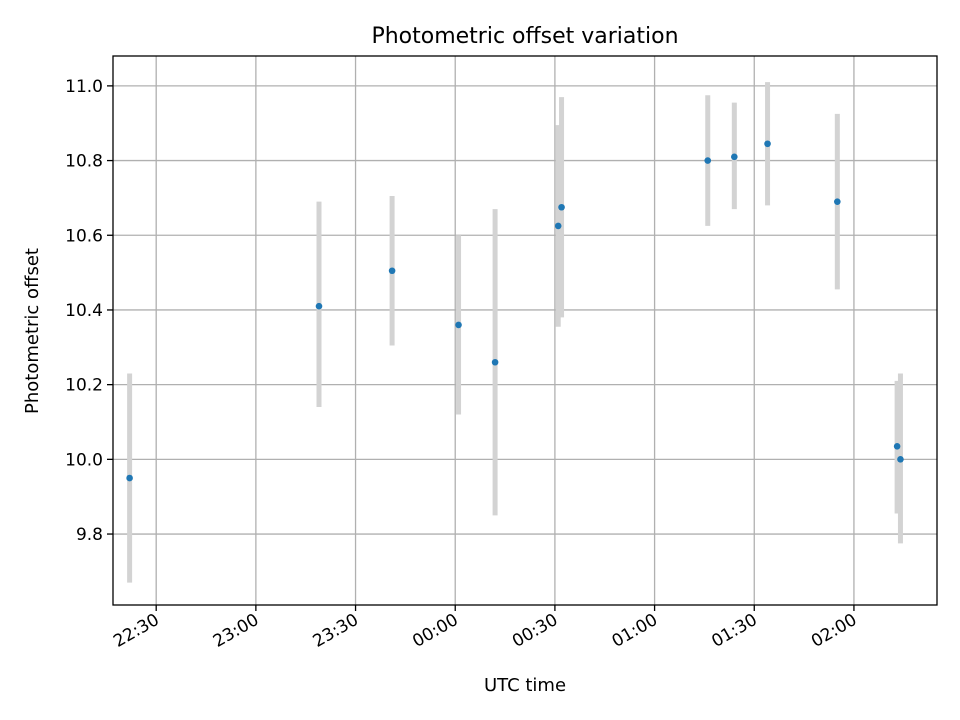 Image resolution: width=960 pixels, height=720 pixels. What do you see at coordinates (524, 36) in the screenshot?
I see `chart-title: Photometric offset variation` at bounding box center [524, 36].